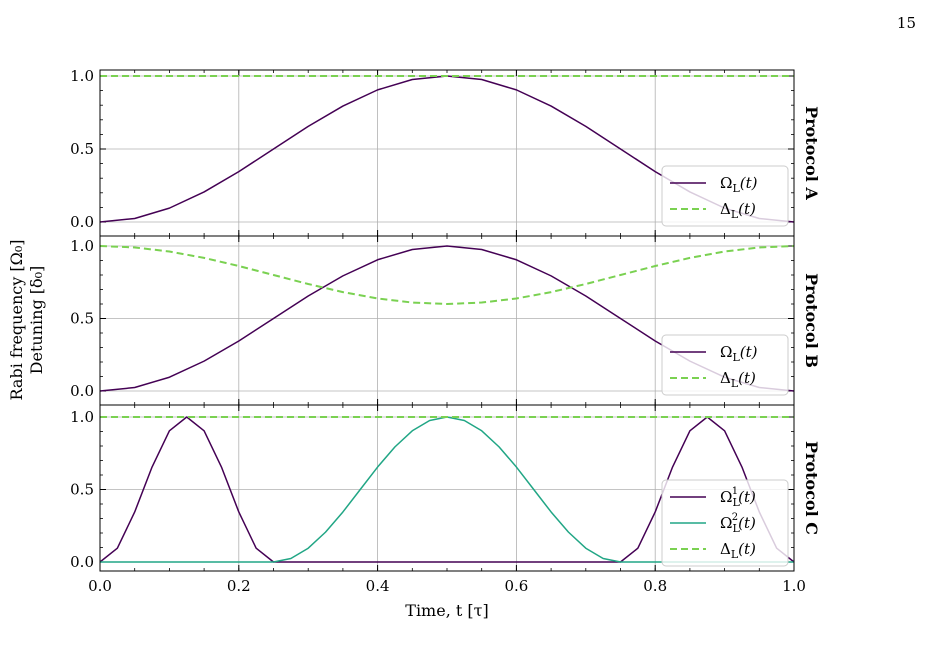  What do you see at coordinates (516, 586) in the screenshot?
I see `x-tick-label: 0.6` at bounding box center [516, 586].